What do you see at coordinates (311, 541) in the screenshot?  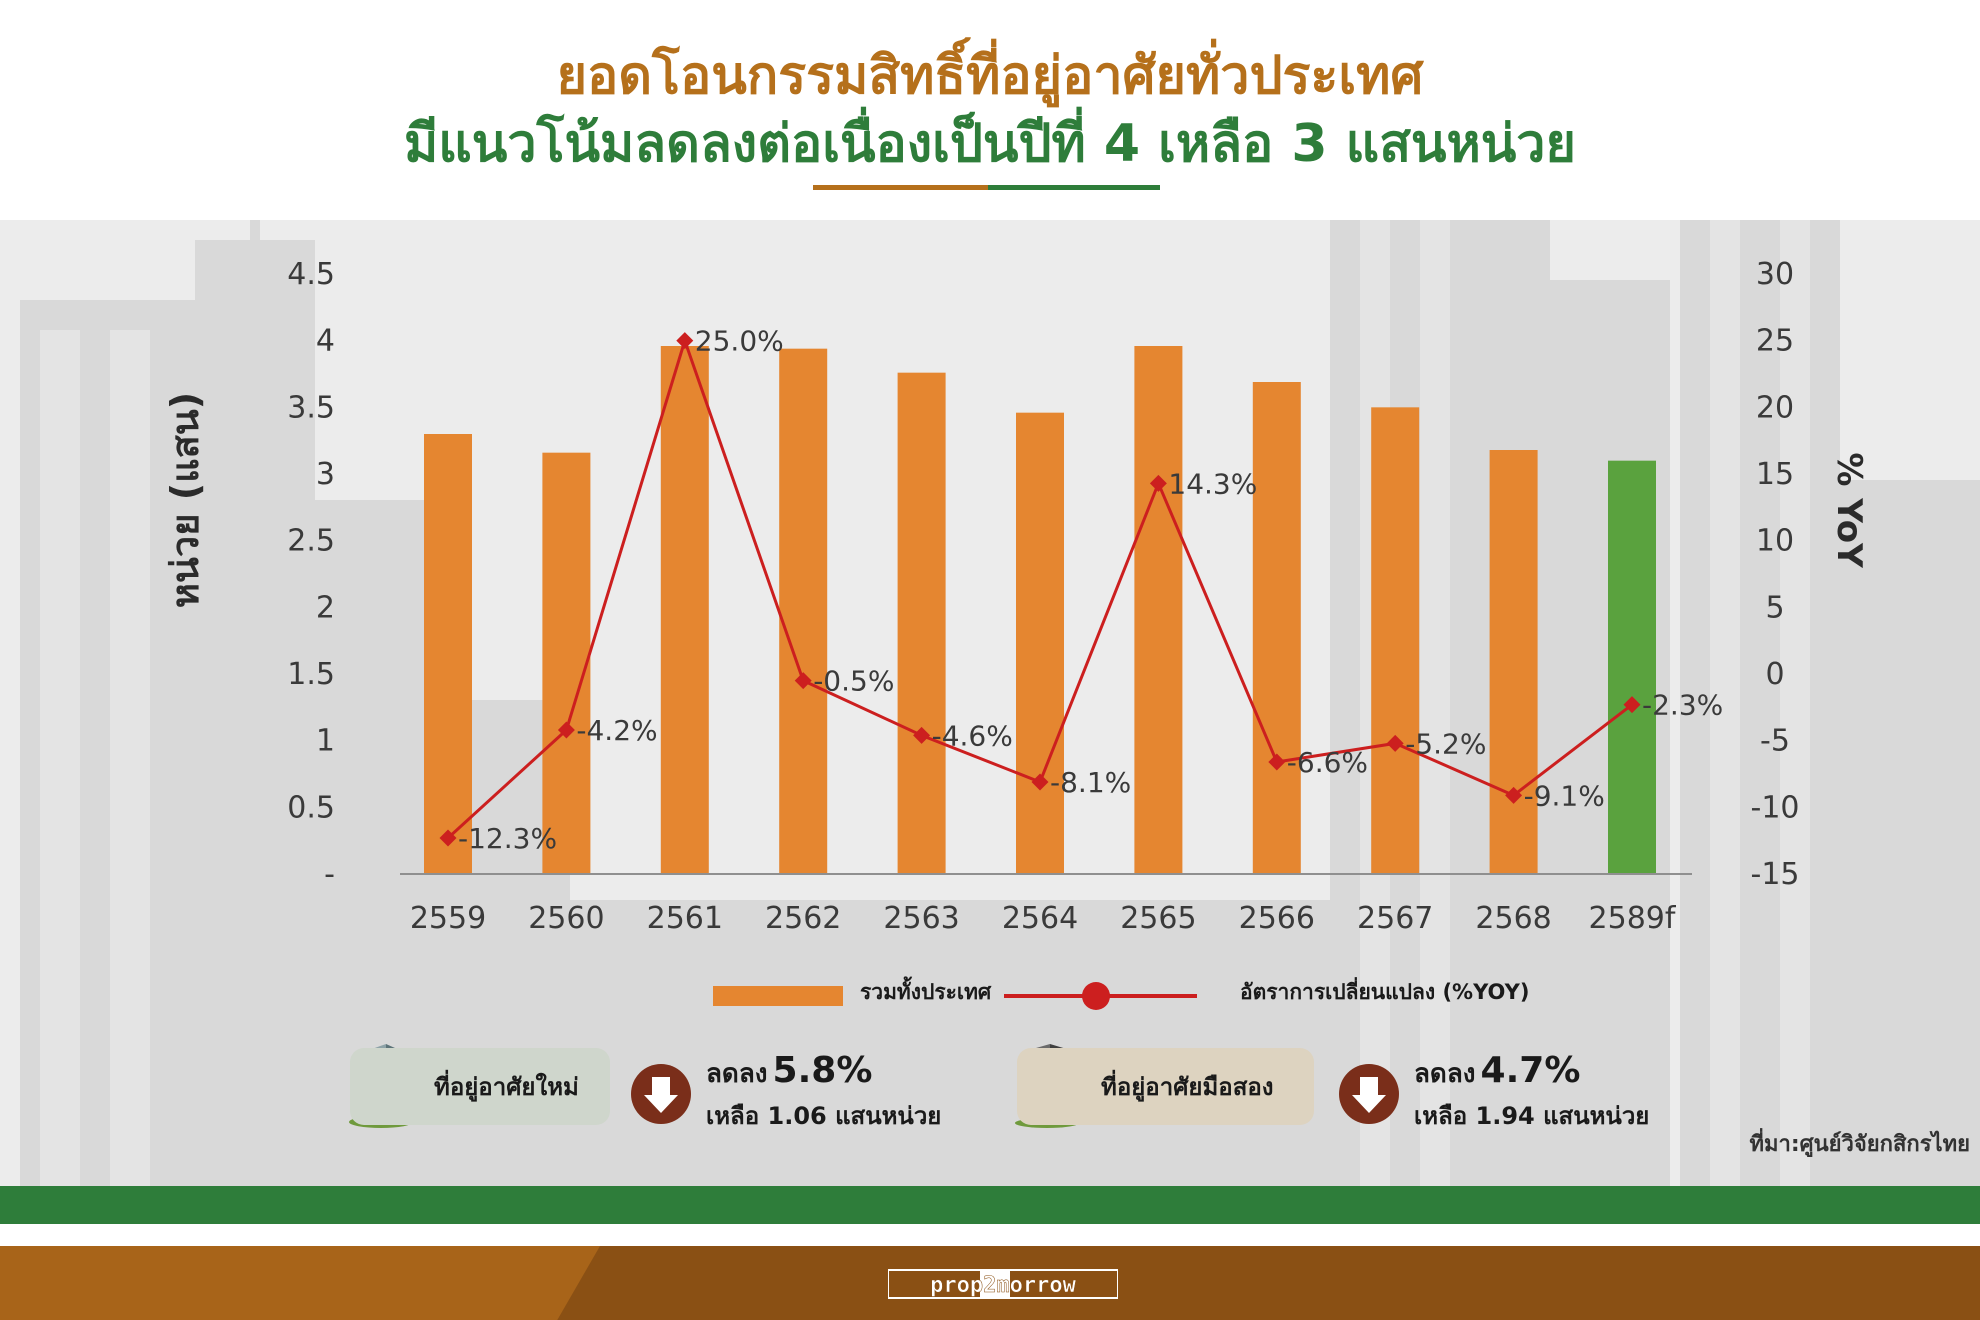 I see `y-tick-label: 2.5` at bounding box center [311, 541].